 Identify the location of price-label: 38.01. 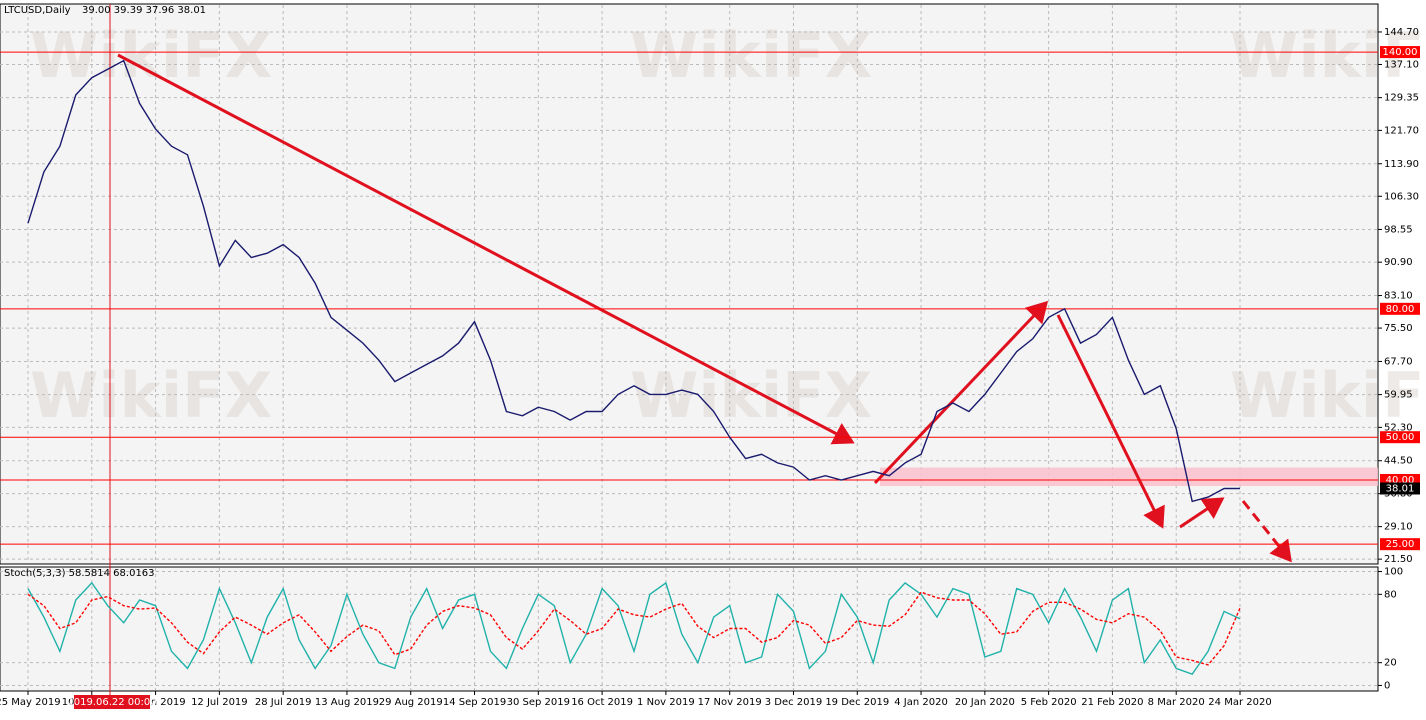
(1400, 489).